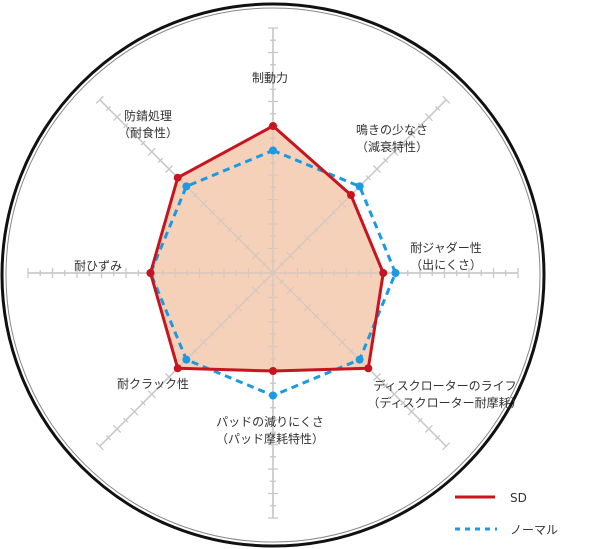 This screenshot has height=549, width=600. What do you see at coordinates (445, 247) in the screenshot?
I see `axis-label: 耐ジャダー性` at bounding box center [445, 247].